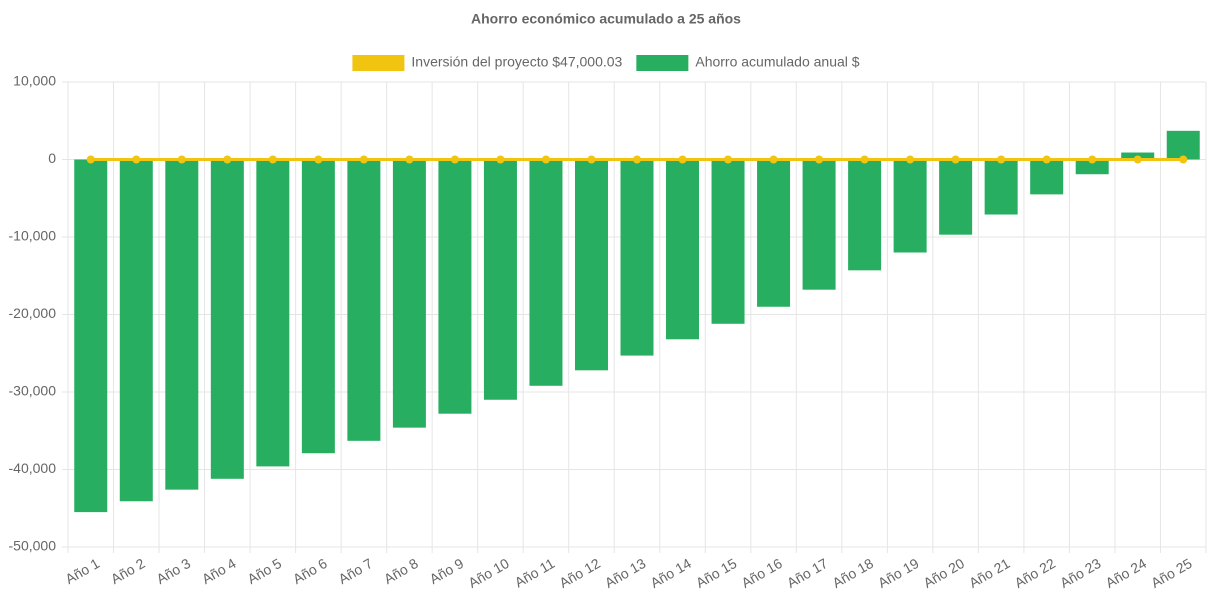  Describe the element at coordinates (625, 573) in the screenshot. I see `x-tick-label: Año 13` at that location.